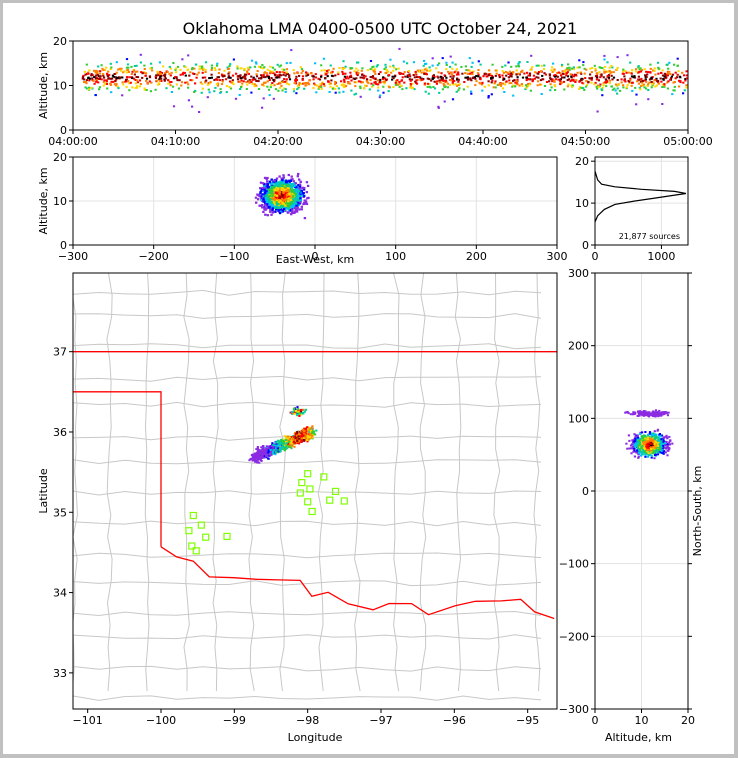 The image size is (738, 758). I want to click on north-south-sources, so click(649, 434).